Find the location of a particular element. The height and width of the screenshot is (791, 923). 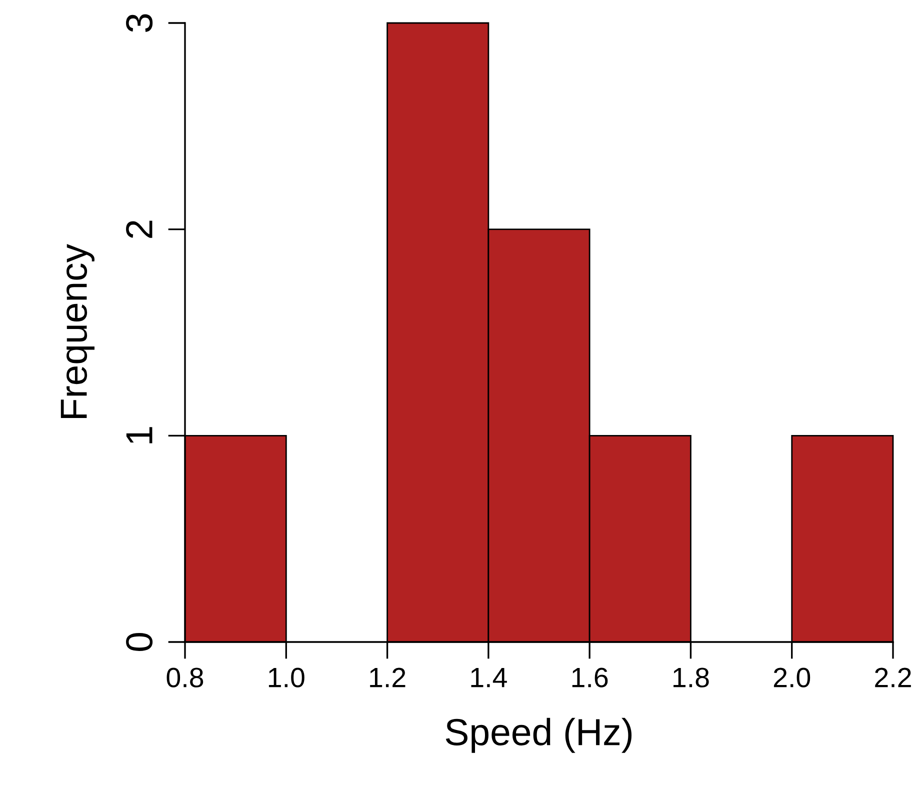

y-tick-label: 2 is located at coordinates (139, 229).